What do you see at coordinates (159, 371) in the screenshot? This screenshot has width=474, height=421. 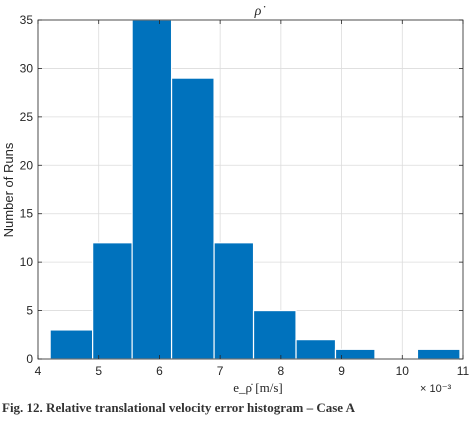 I see `x-tick-label: 6` at bounding box center [159, 371].